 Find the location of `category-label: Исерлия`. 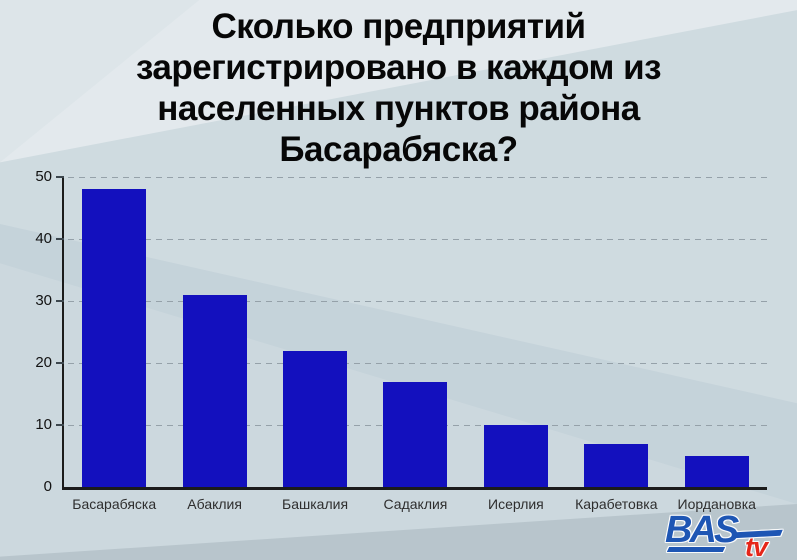

category-label: Исерлия is located at coordinates (516, 504).